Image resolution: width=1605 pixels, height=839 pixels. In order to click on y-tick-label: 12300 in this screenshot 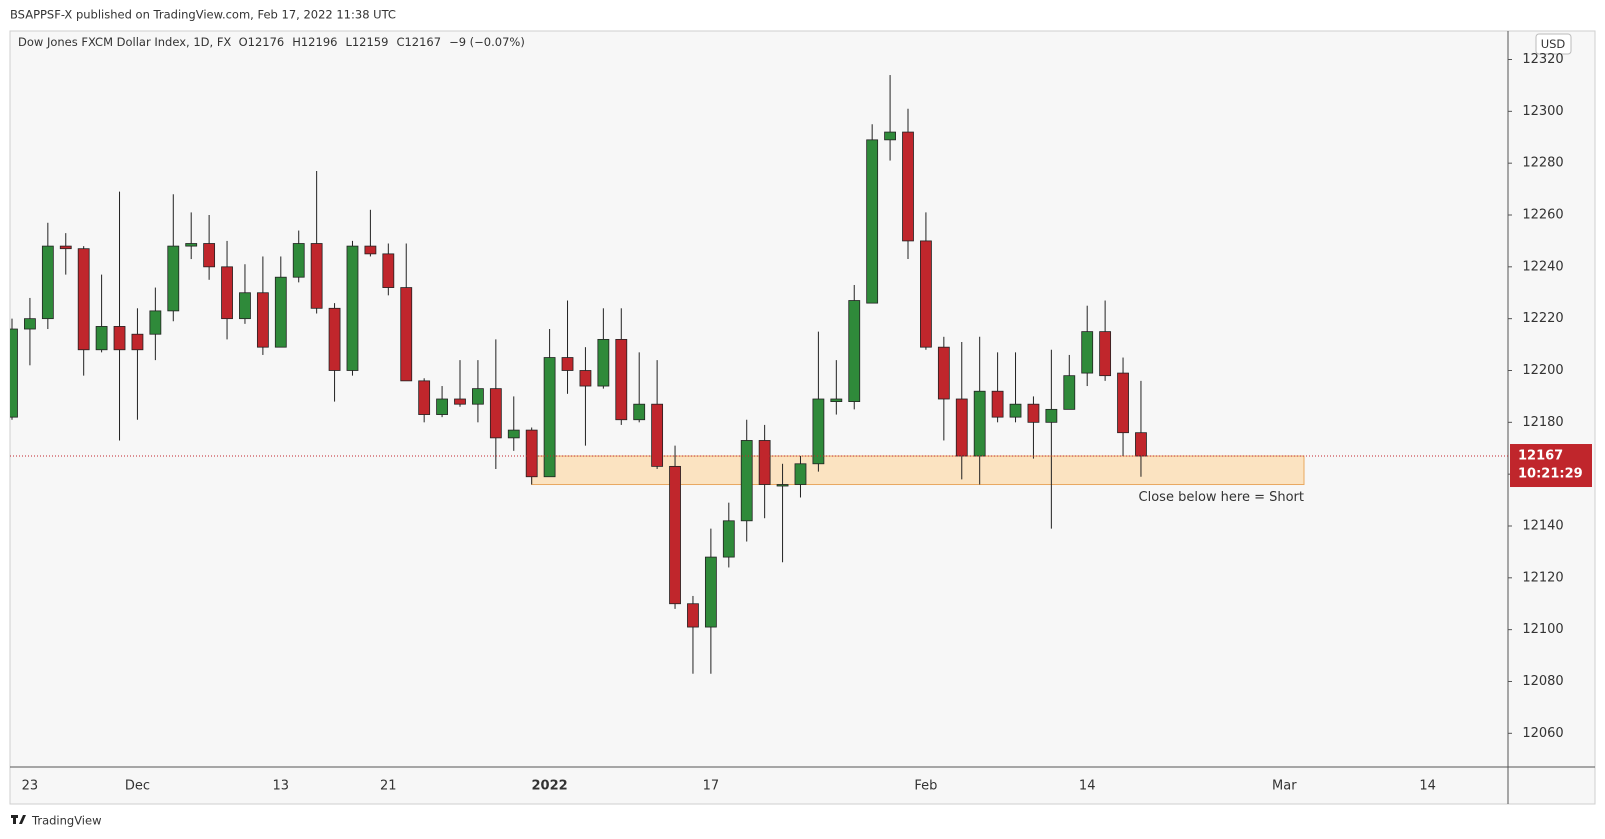, I will do `click(1542, 111)`.